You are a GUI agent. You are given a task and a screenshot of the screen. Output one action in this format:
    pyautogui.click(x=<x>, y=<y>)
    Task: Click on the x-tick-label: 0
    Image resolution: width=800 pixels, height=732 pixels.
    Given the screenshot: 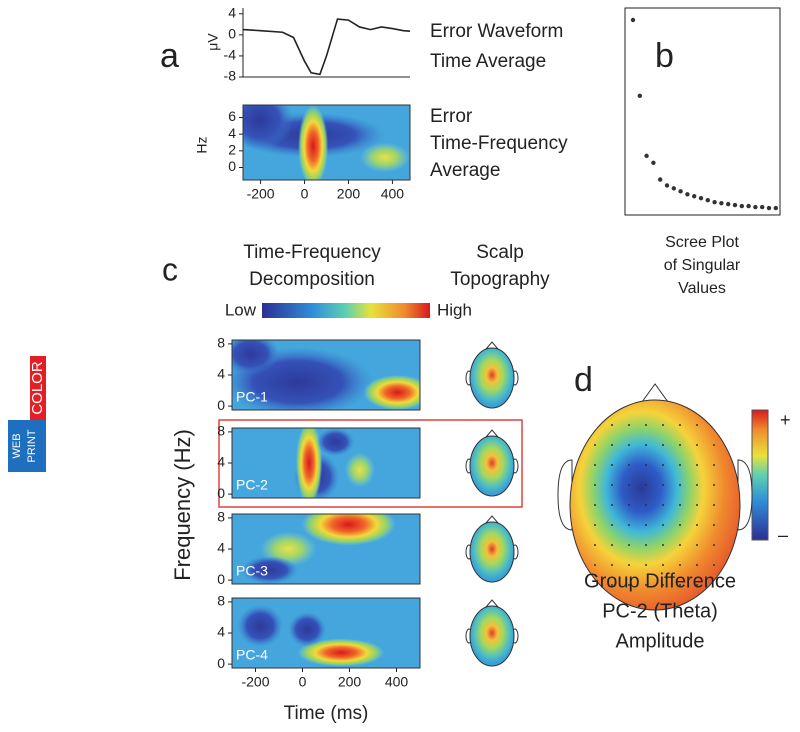 What is the action you would take?
    pyautogui.click(x=305, y=194)
    